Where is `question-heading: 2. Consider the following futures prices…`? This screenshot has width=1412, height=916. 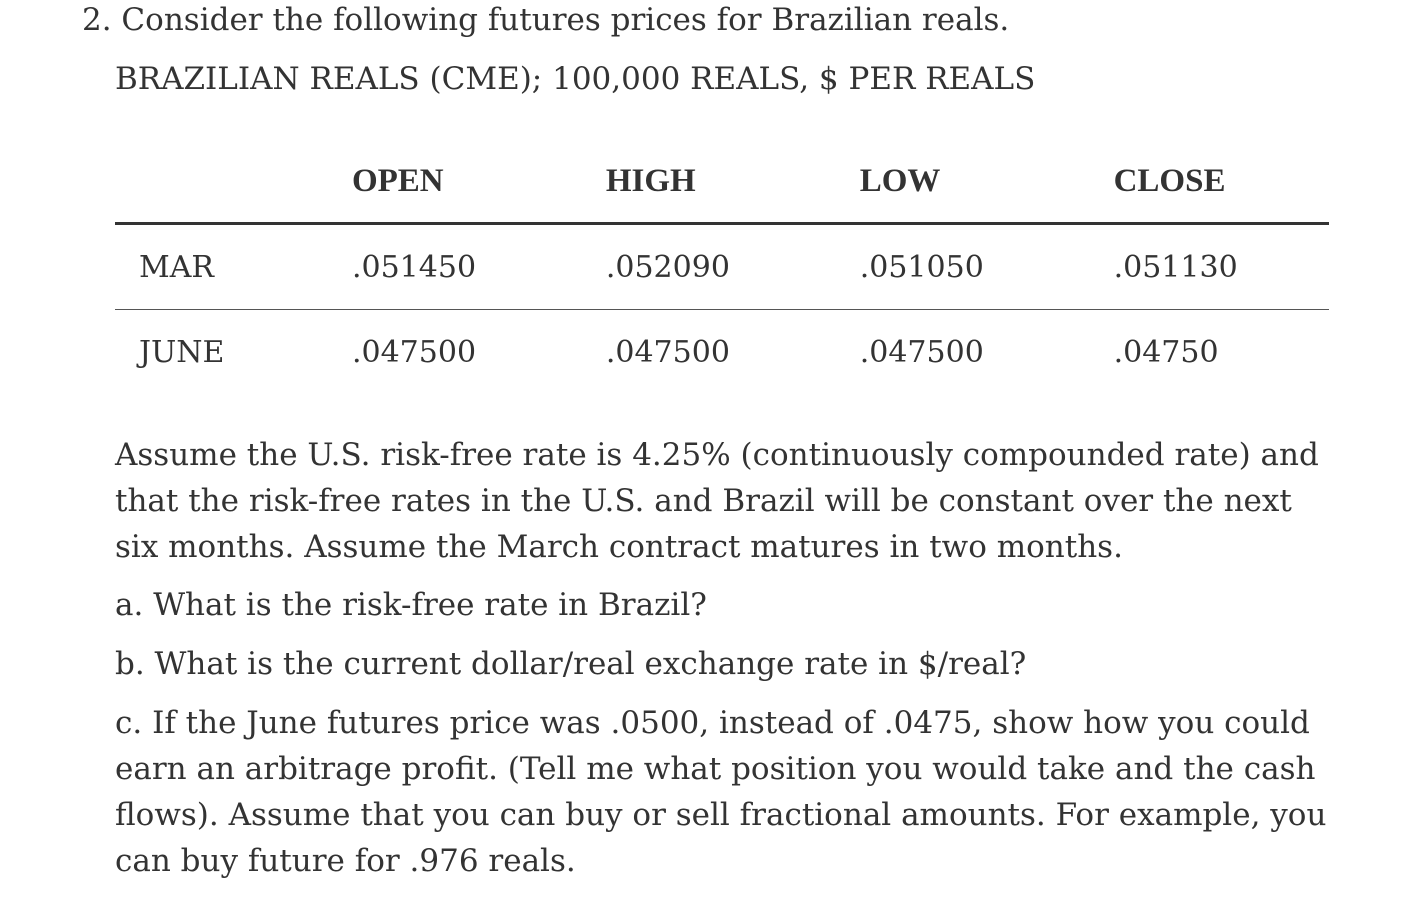 question-heading: 2. Consider the following futures prices… is located at coordinates (546, 20).